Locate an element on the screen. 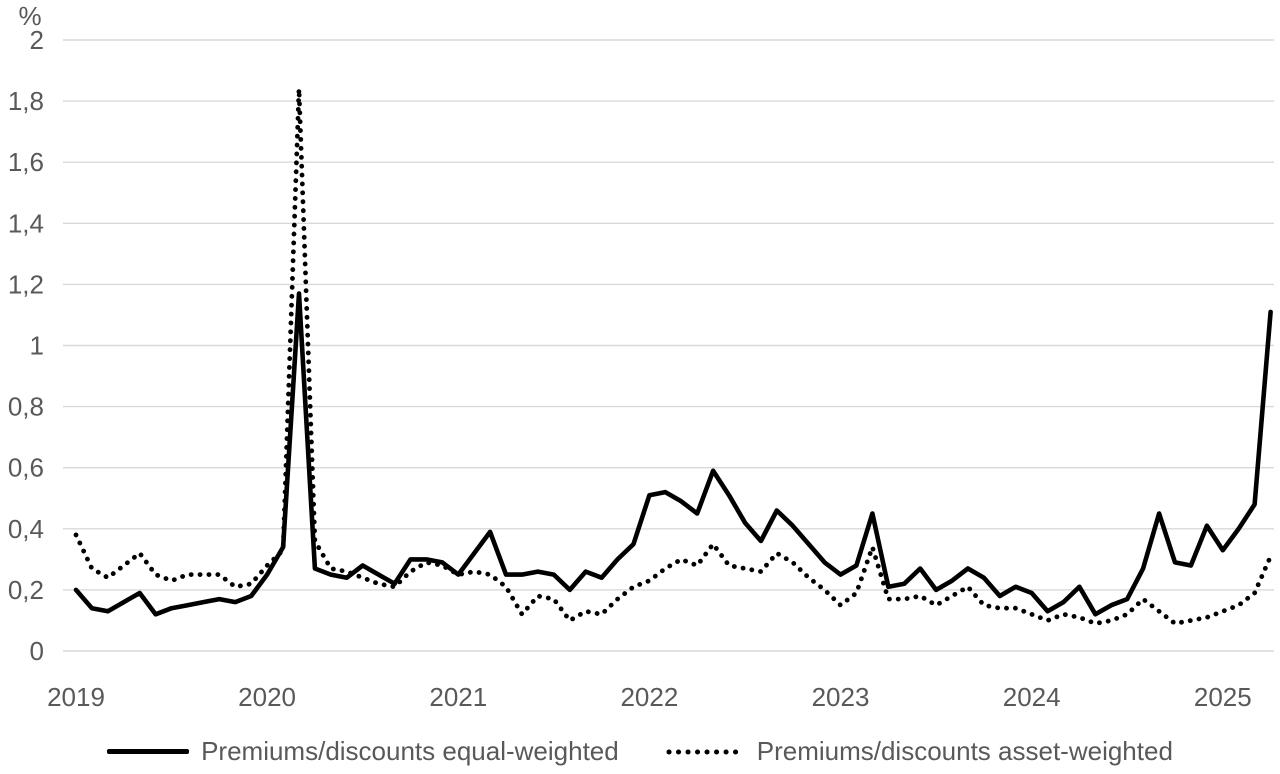  y-tick-label: 1,2 is located at coordinates (26, 284).